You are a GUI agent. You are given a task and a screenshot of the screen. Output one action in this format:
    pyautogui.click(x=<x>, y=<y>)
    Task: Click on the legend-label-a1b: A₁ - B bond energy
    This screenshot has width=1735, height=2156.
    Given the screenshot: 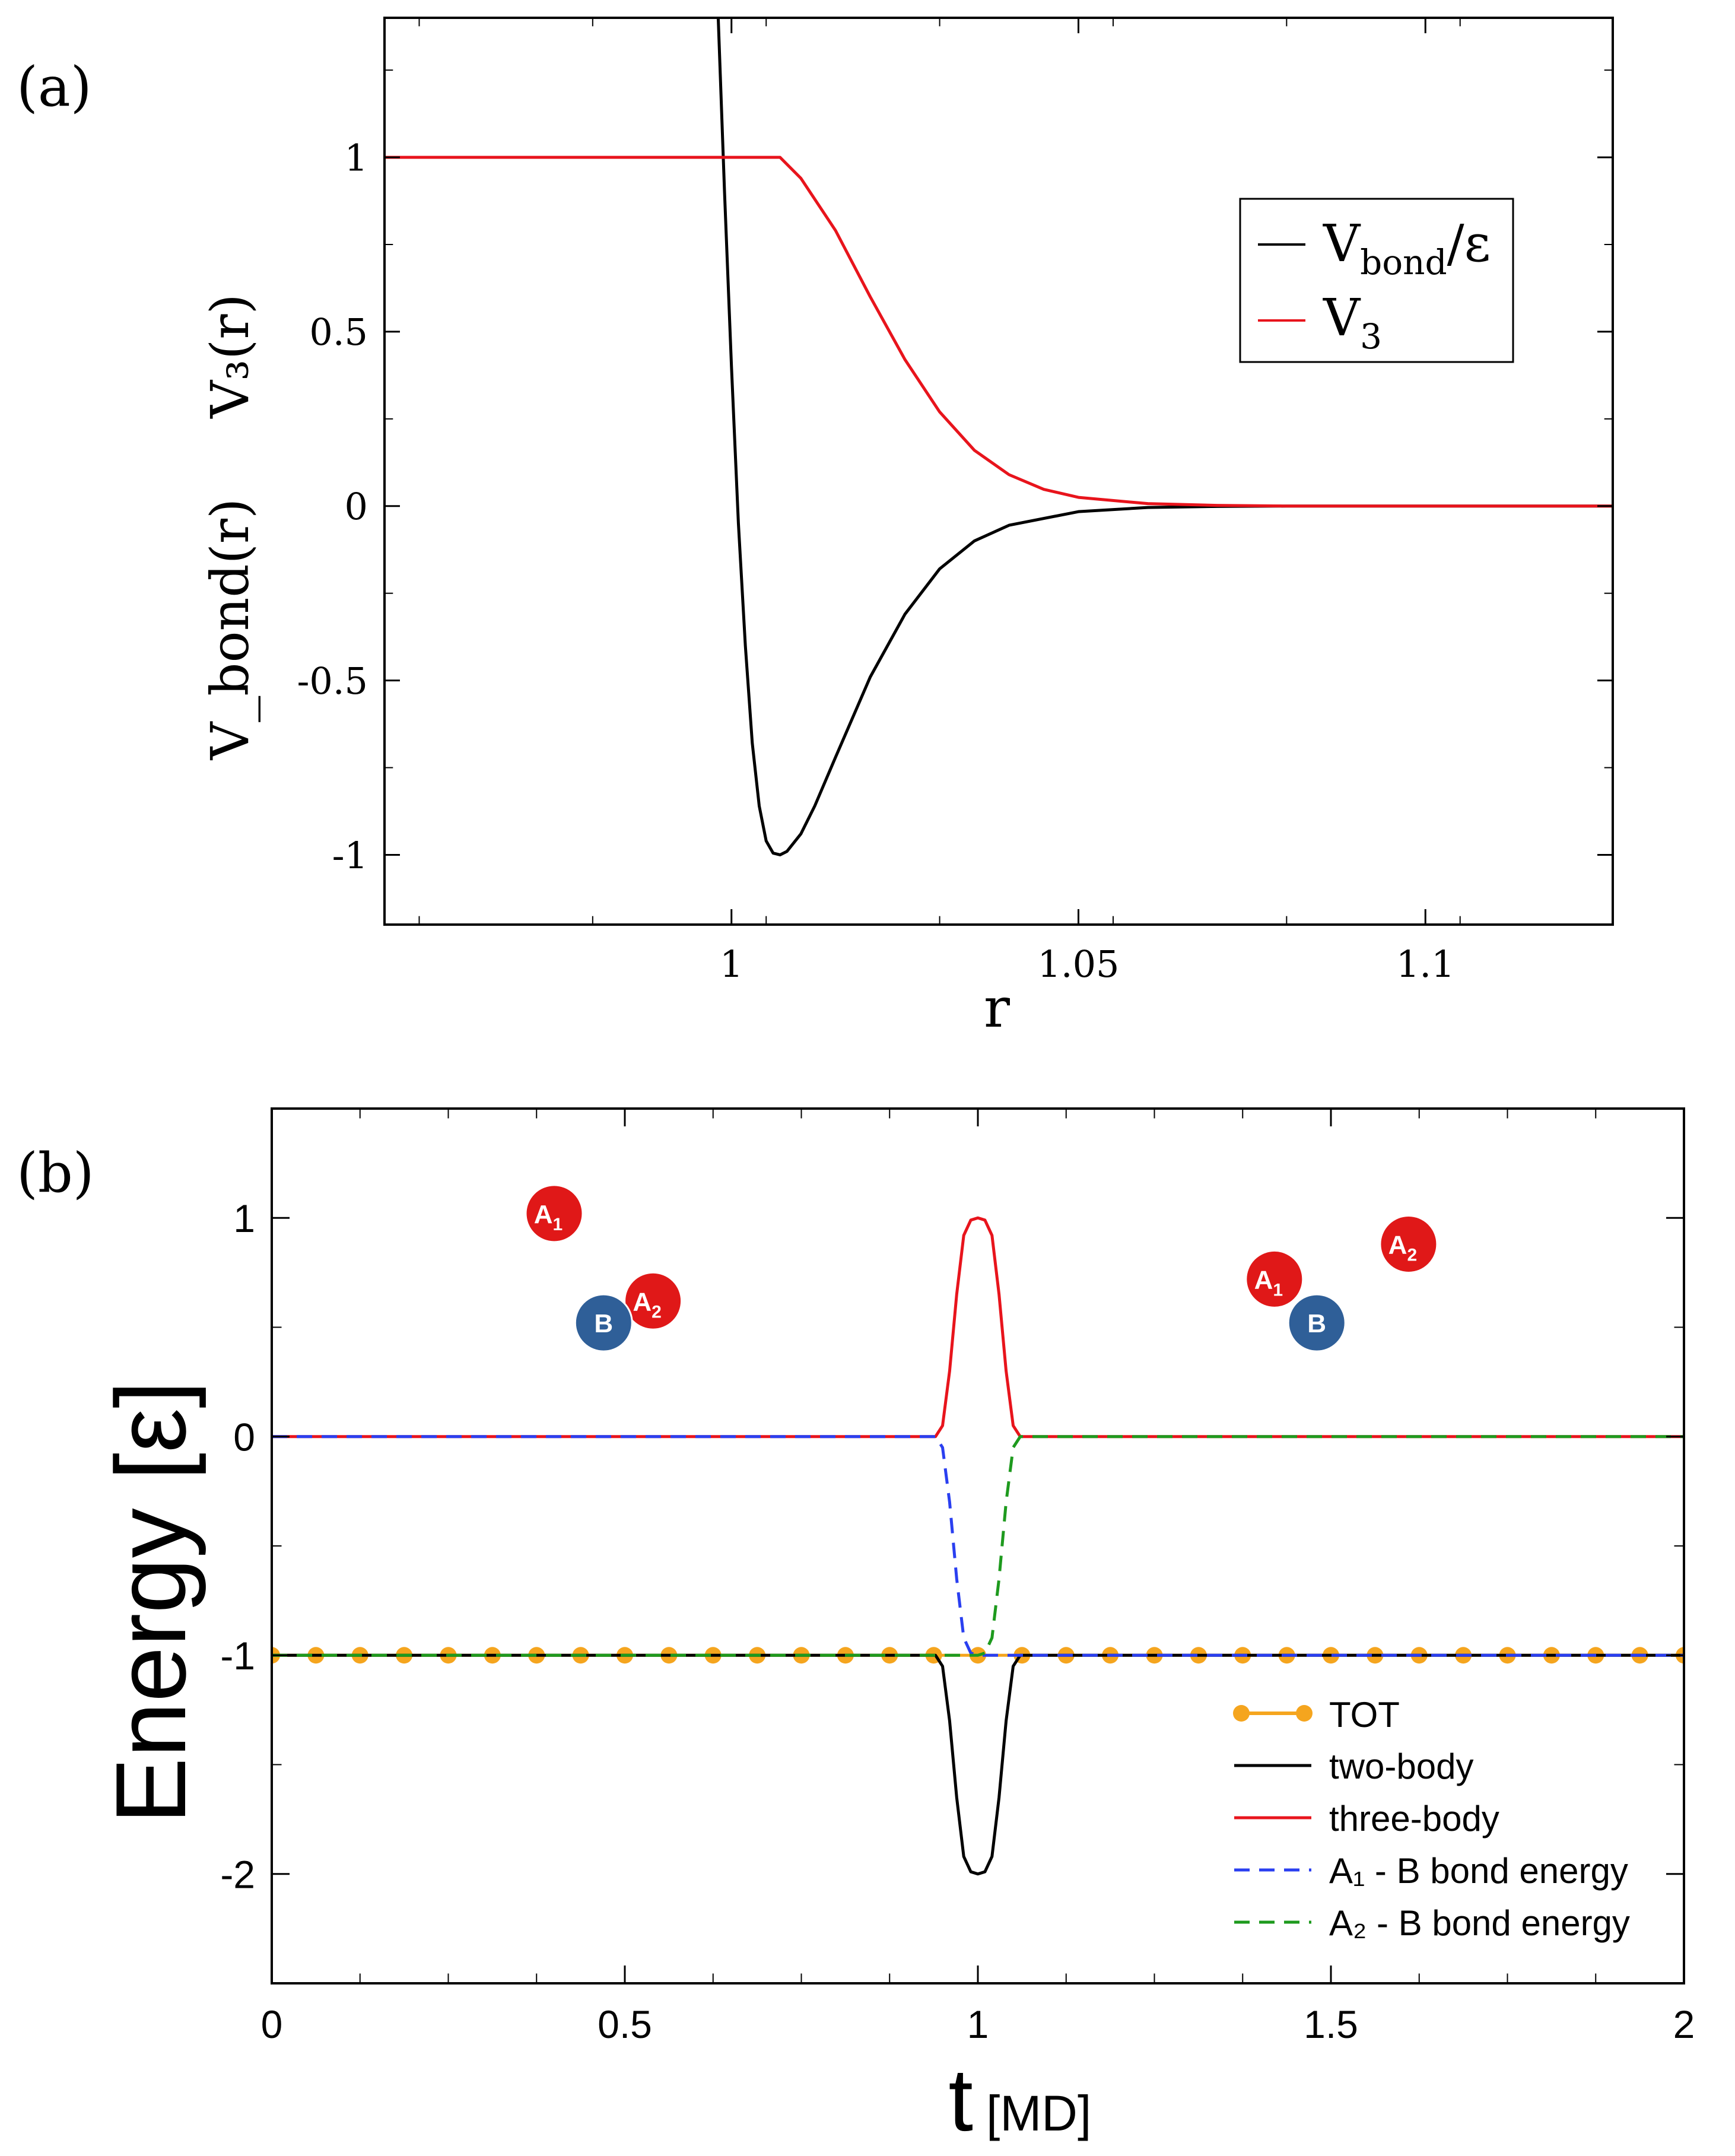 What is the action you would take?
    pyautogui.click(x=1478, y=1871)
    